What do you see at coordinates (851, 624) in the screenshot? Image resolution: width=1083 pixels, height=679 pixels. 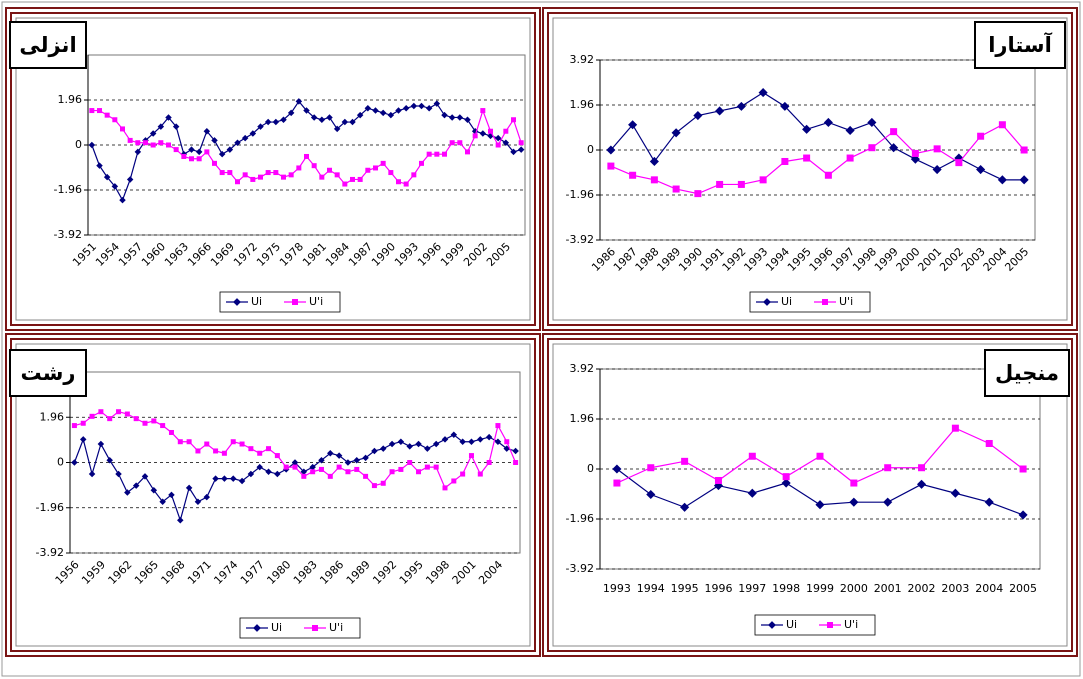 I see `legend-label: U'i` at bounding box center [851, 624].